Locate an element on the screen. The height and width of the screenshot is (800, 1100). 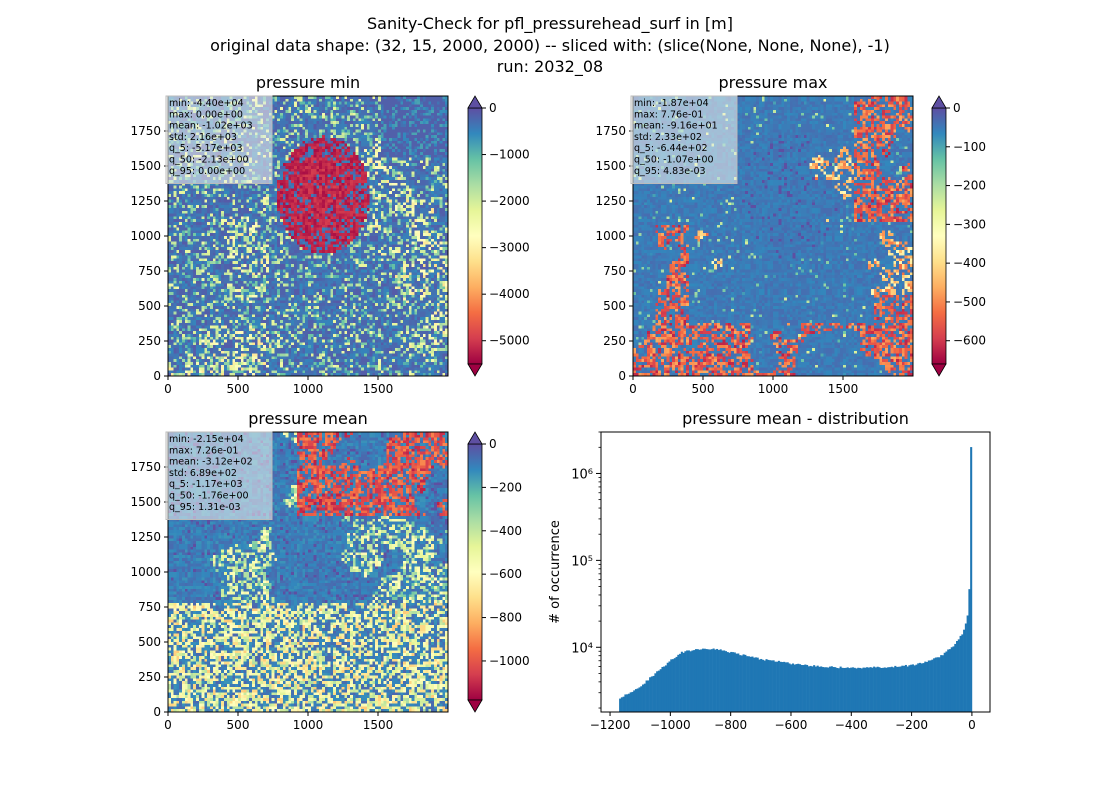
stats-line: min: -4.40e+04 is located at coordinates (206, 103).